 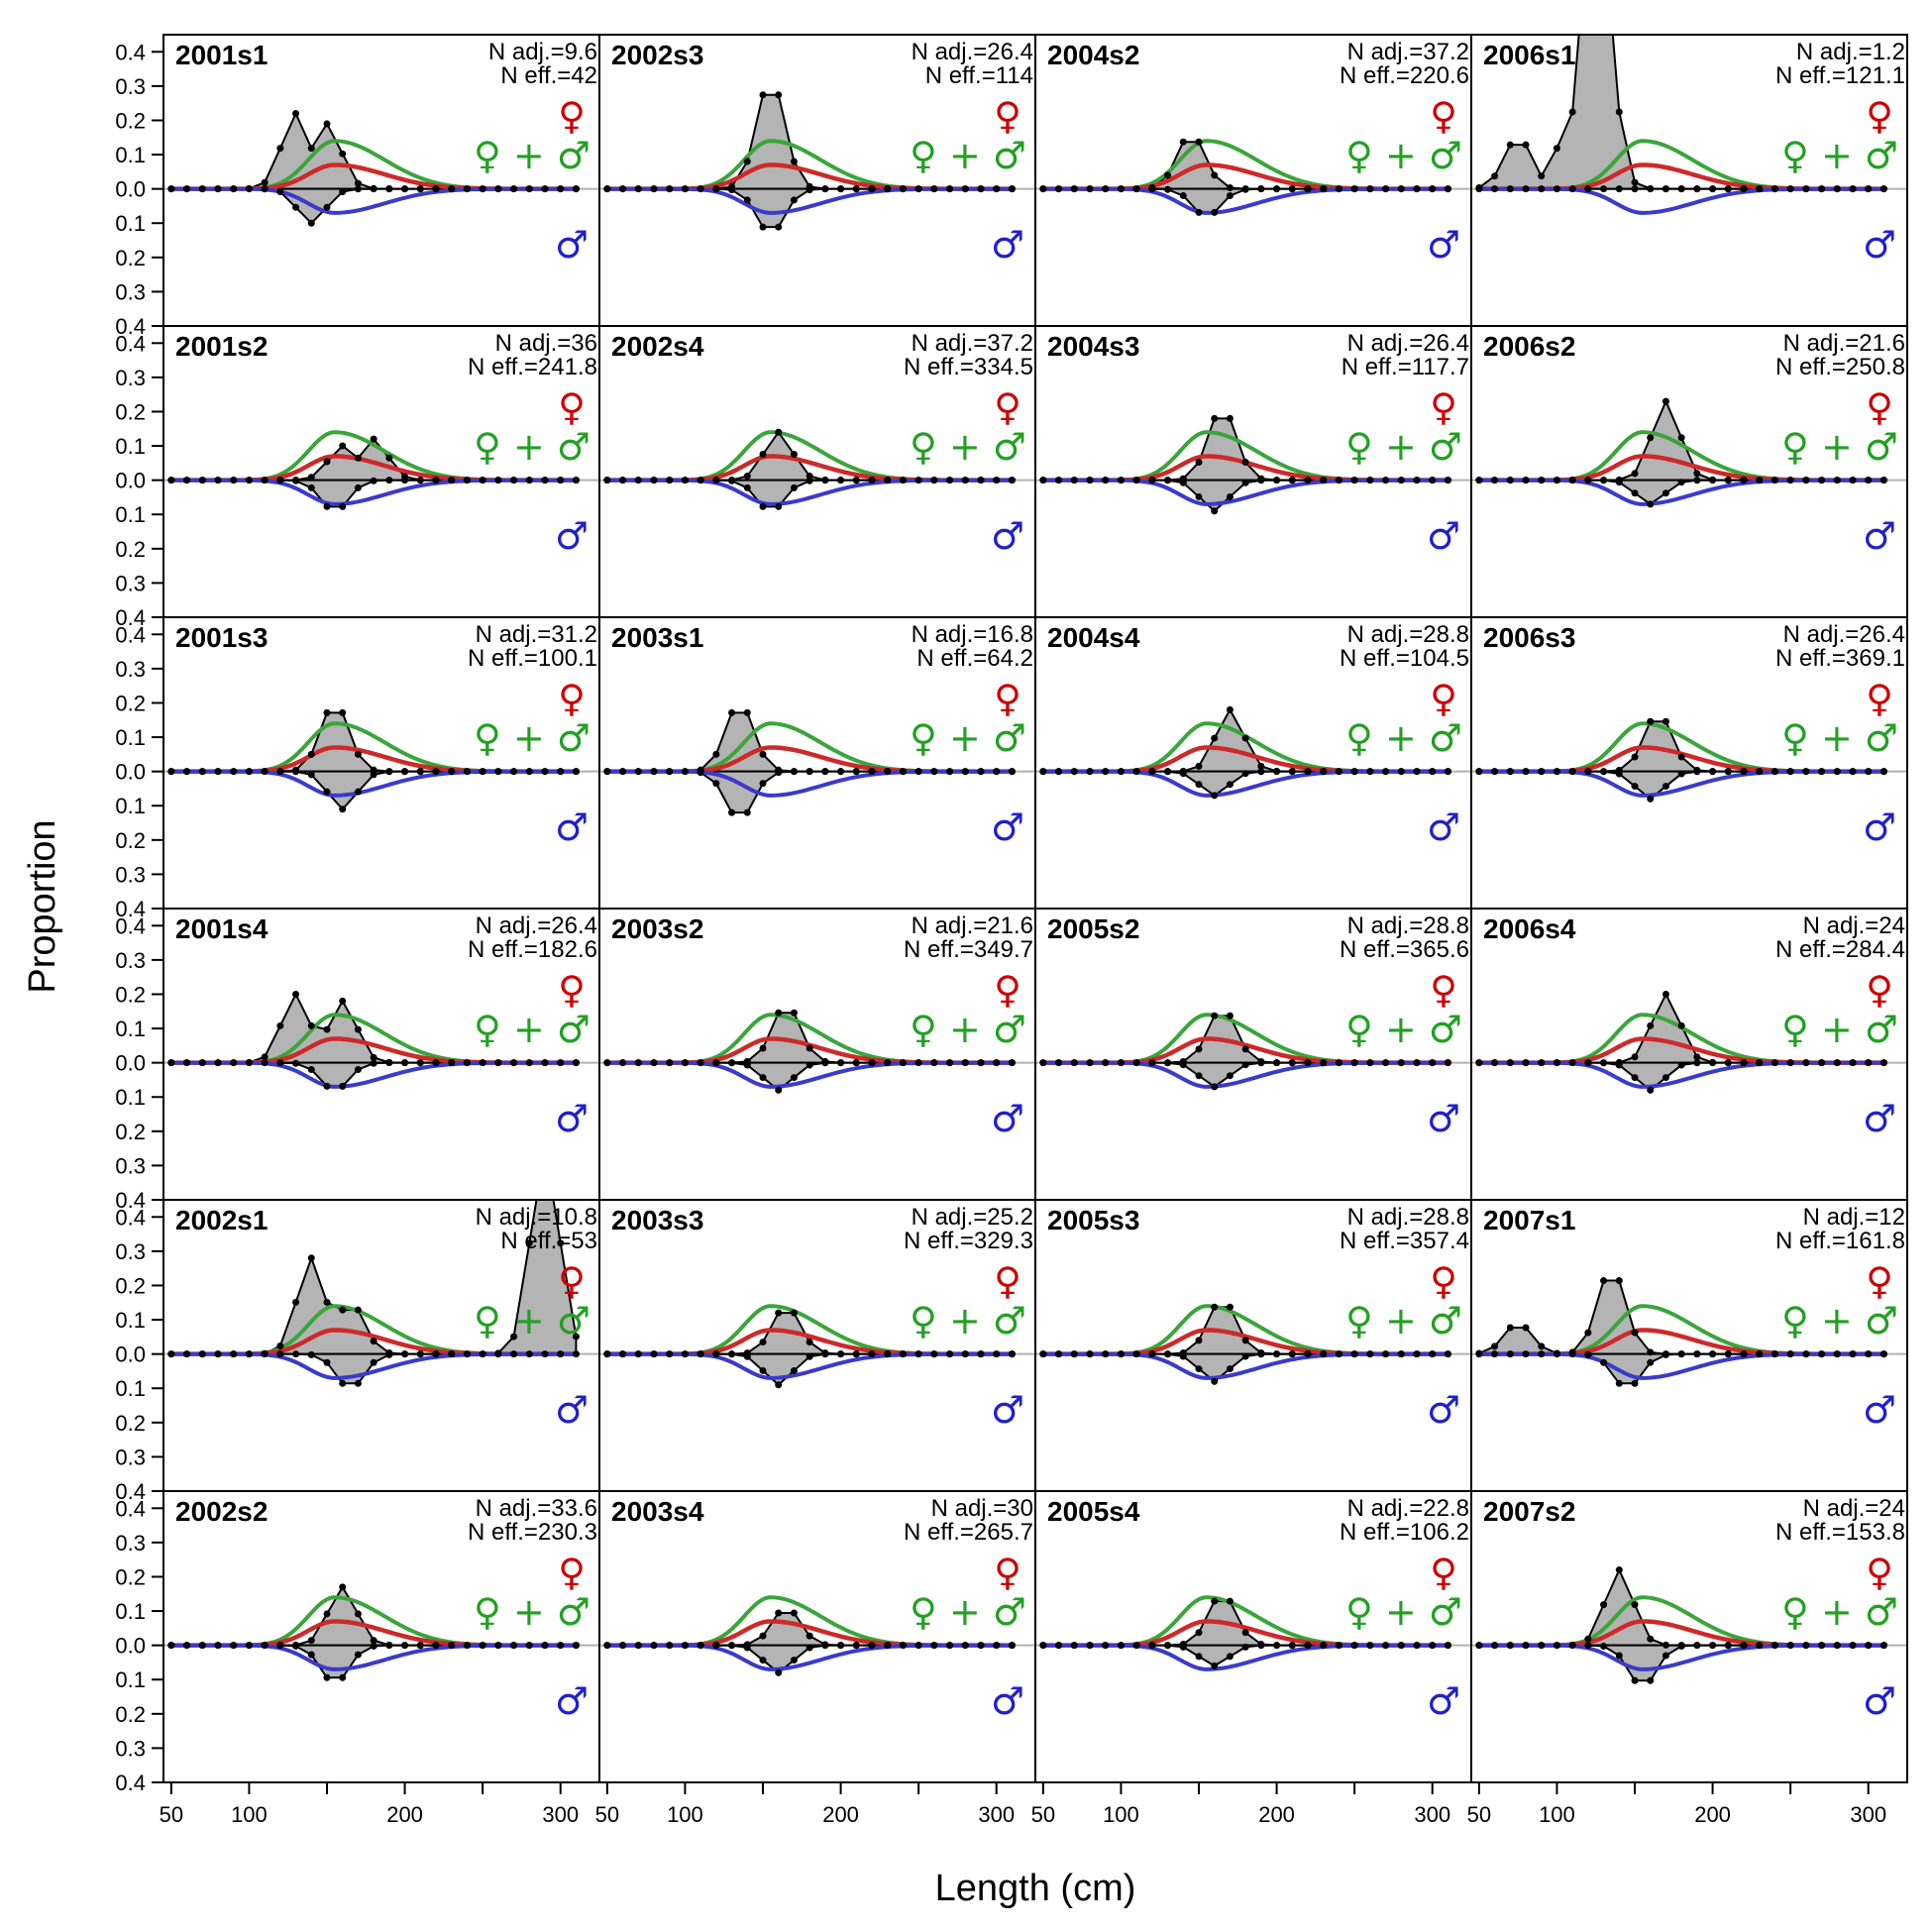 What do you see at coordinates (1681, 1365) in the screenshot?
I see `expected-male-line` at bounding box center [1681, 1365].